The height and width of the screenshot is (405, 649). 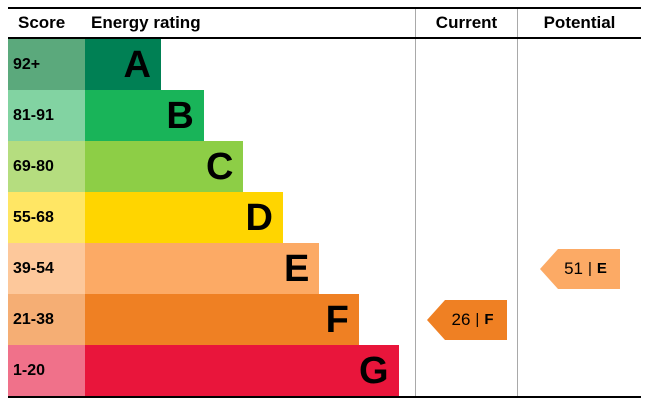 I want to click on current-arrow: 26 | F, so click(x=466, y=319).